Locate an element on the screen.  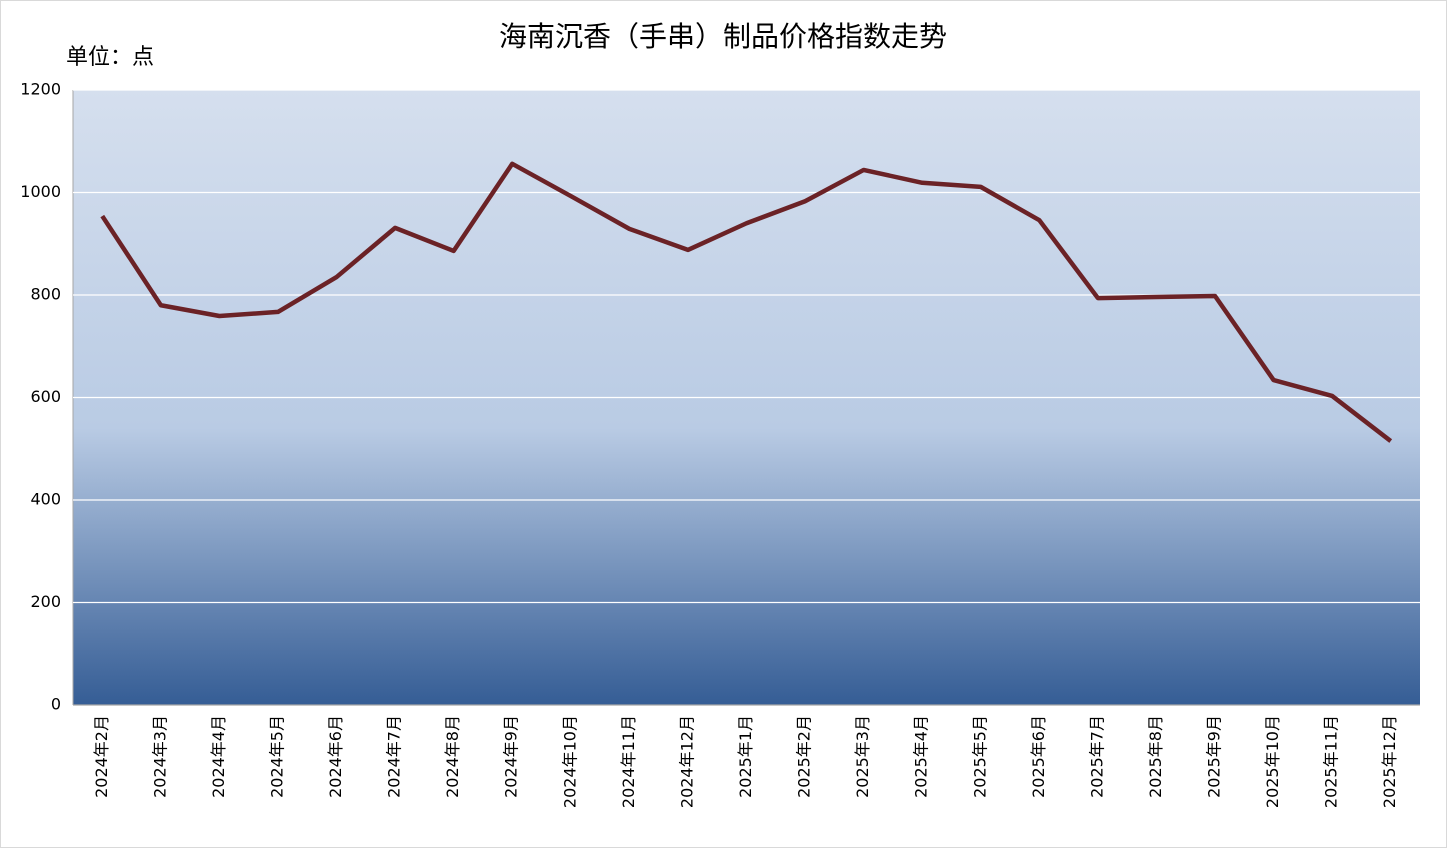
x-tick-label: 2024年8月 is located at coordinates (452, 756).